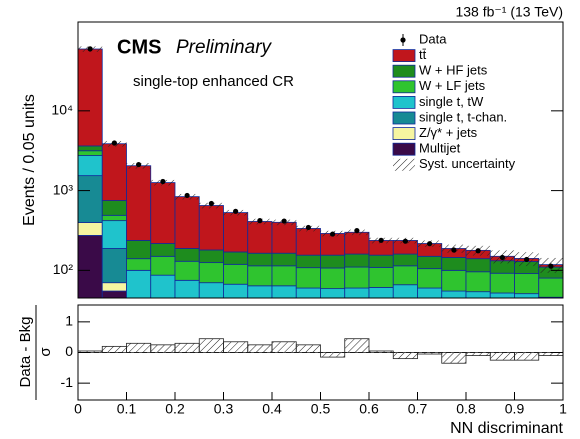  I want to click on x-tick-label: 0.4, so click(272, 409).